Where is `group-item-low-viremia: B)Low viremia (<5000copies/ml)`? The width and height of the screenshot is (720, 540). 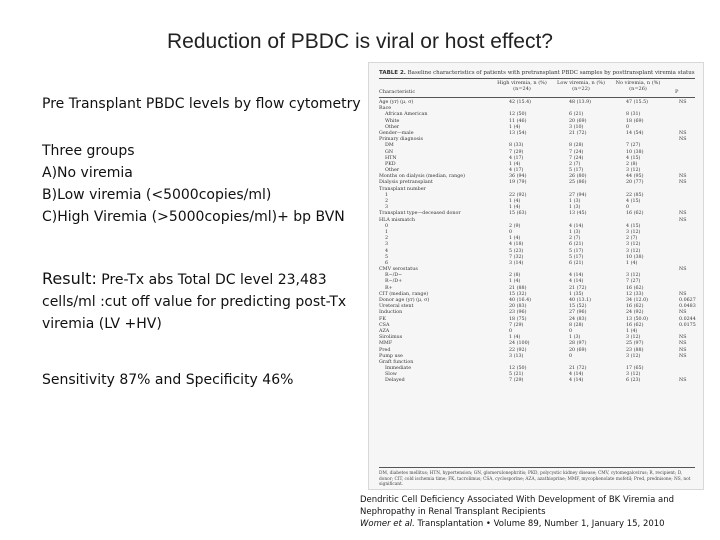 group-item-low-viremia: B)Low viremia (<5000copies/ml) is located at coordinates (157, 195).